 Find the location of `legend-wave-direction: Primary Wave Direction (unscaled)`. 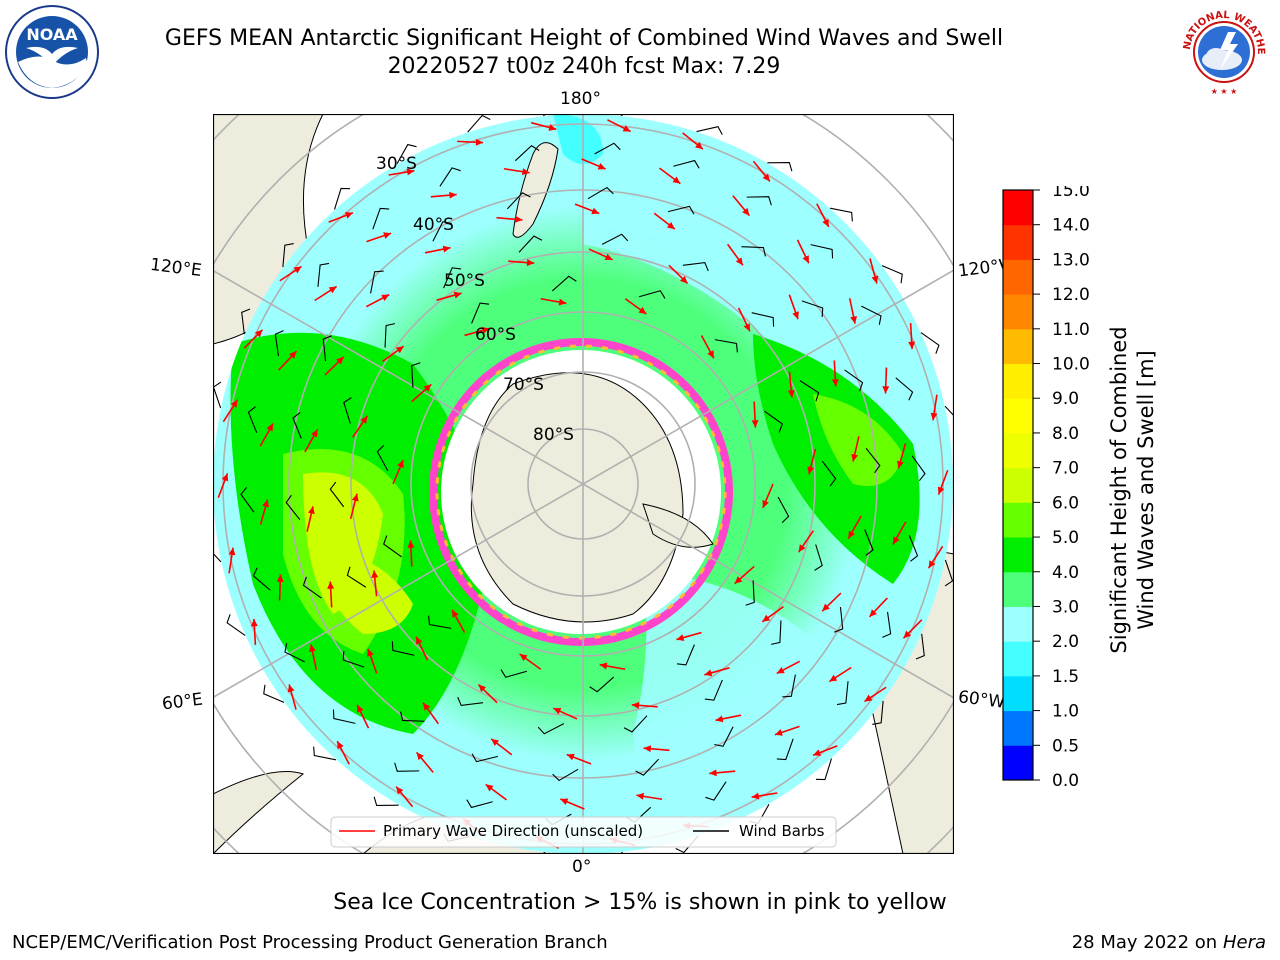

legend-wave-direction: Primary Wave Direction (unscaled) is located at coordinates (513, 831).